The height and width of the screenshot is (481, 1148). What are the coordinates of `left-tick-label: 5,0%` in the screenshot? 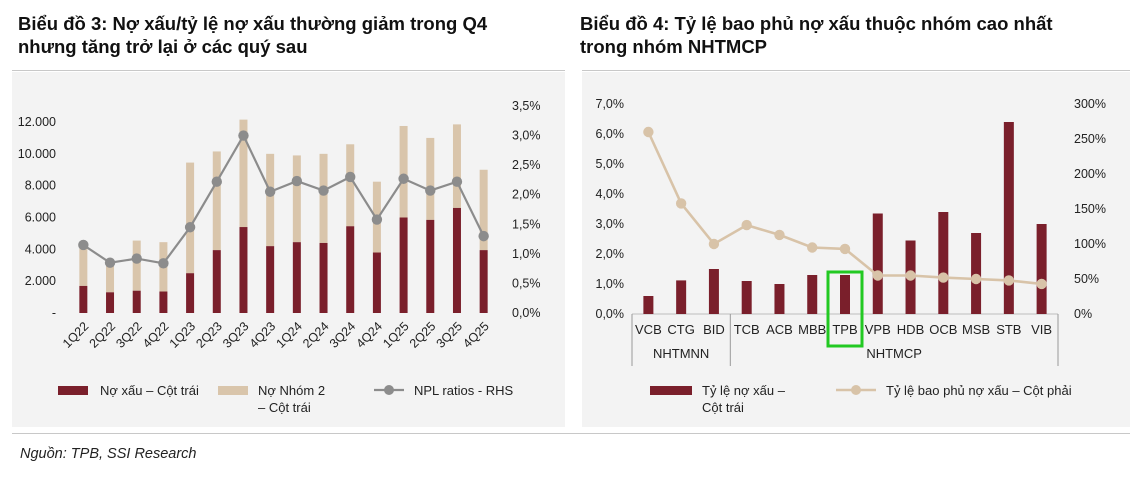 It's located at (610, 164).